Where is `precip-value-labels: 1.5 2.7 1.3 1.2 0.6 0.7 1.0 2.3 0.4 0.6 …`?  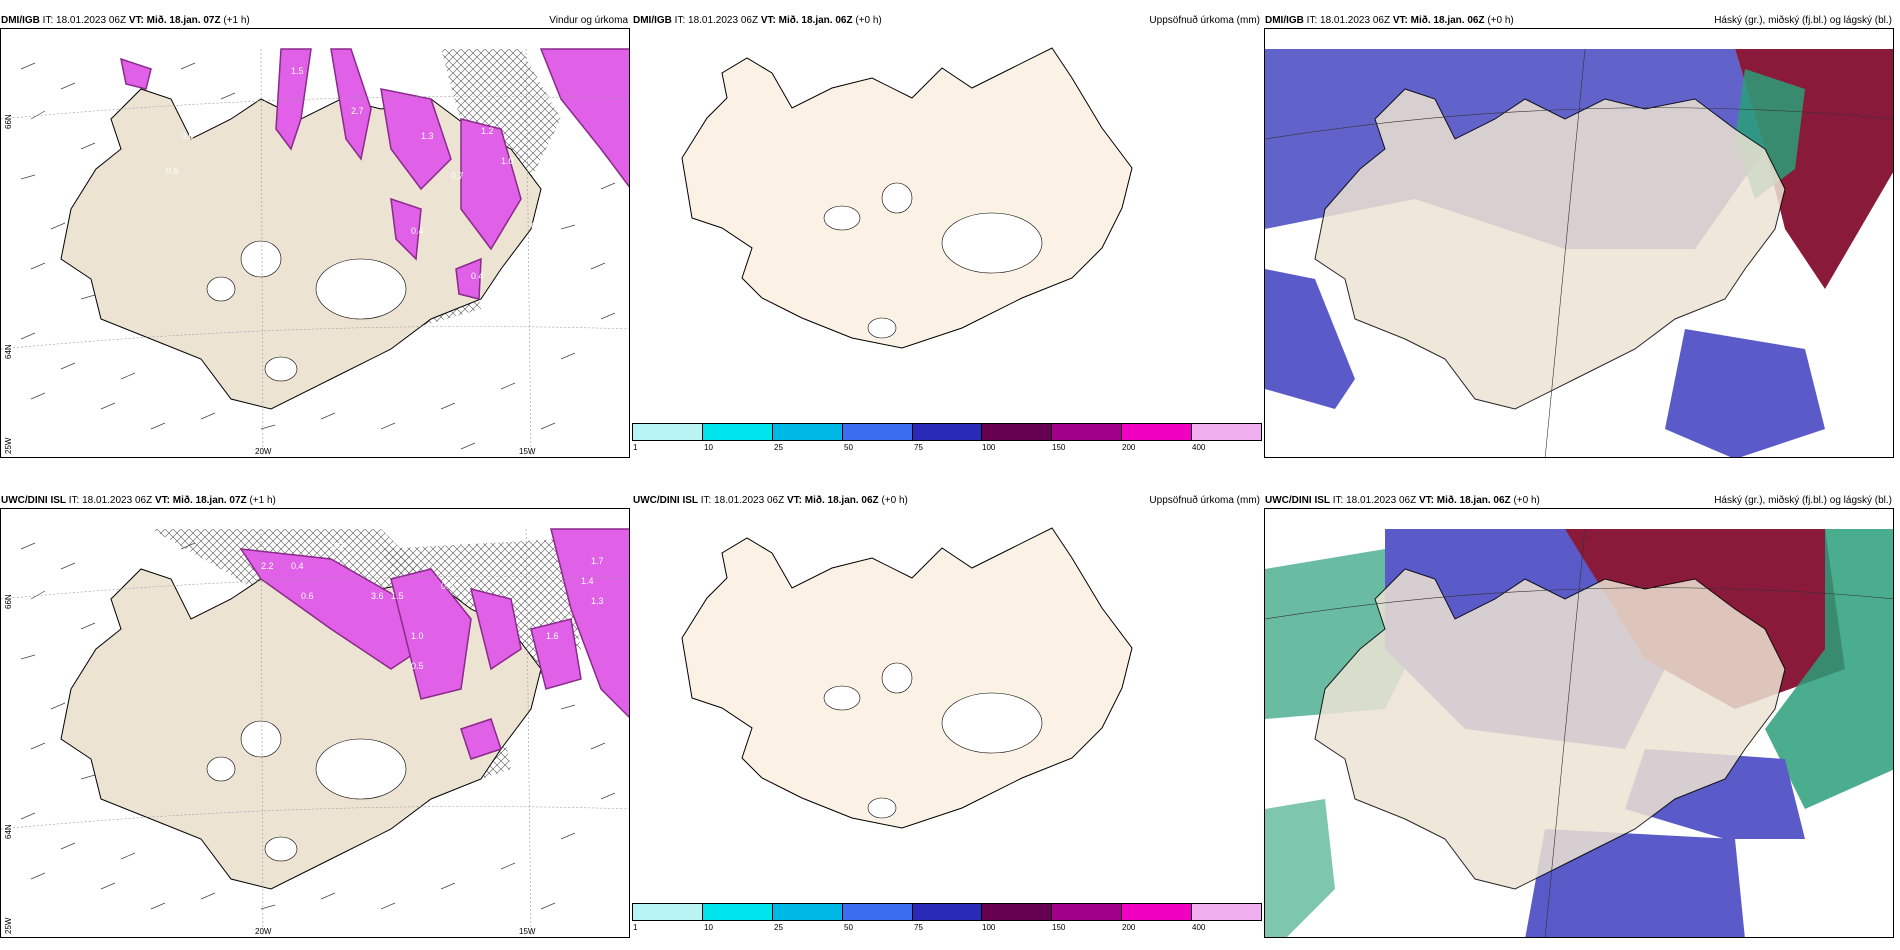 precip-value-labels: 1.5 2.7 1.3 1.2 0.6 0.7 1.0 2.3 0.4 0.6 … is located at coordinates (362, 173).